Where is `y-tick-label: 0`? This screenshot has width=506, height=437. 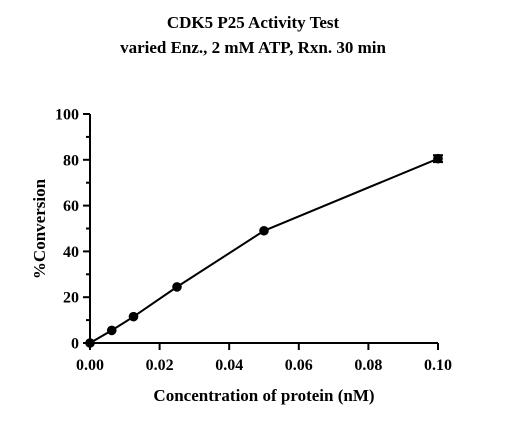
y-tick-label: 0 is located at coordinates (75, 344).